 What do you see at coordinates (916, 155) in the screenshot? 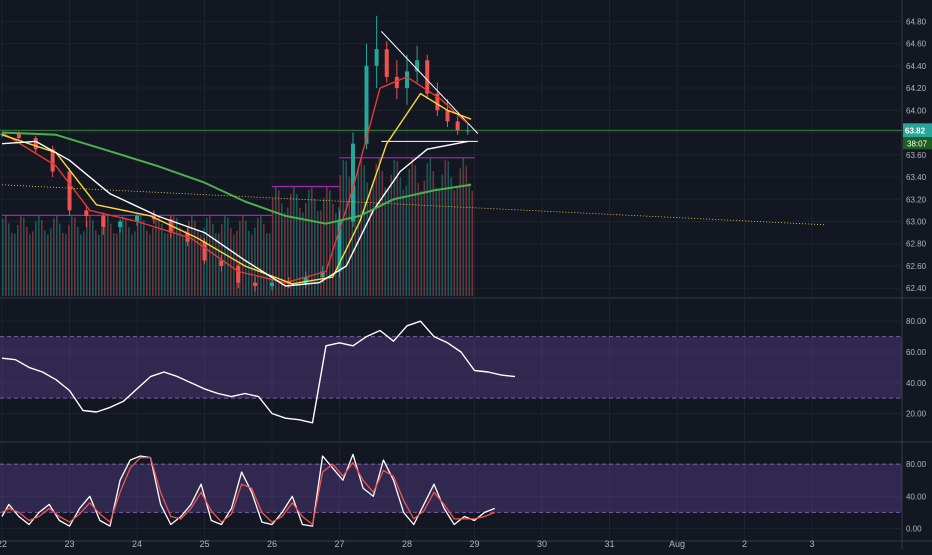
I see `price-tick-label: 63.60` at bounding box center [916, 155].